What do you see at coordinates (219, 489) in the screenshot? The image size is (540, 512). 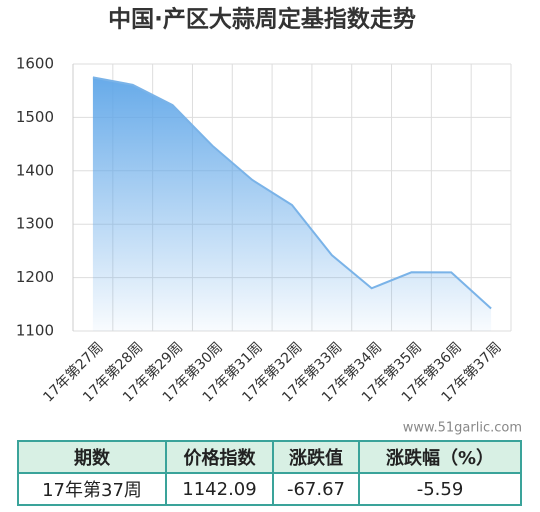 I see `cell: 1142.09` at bounding box center [219, 489].